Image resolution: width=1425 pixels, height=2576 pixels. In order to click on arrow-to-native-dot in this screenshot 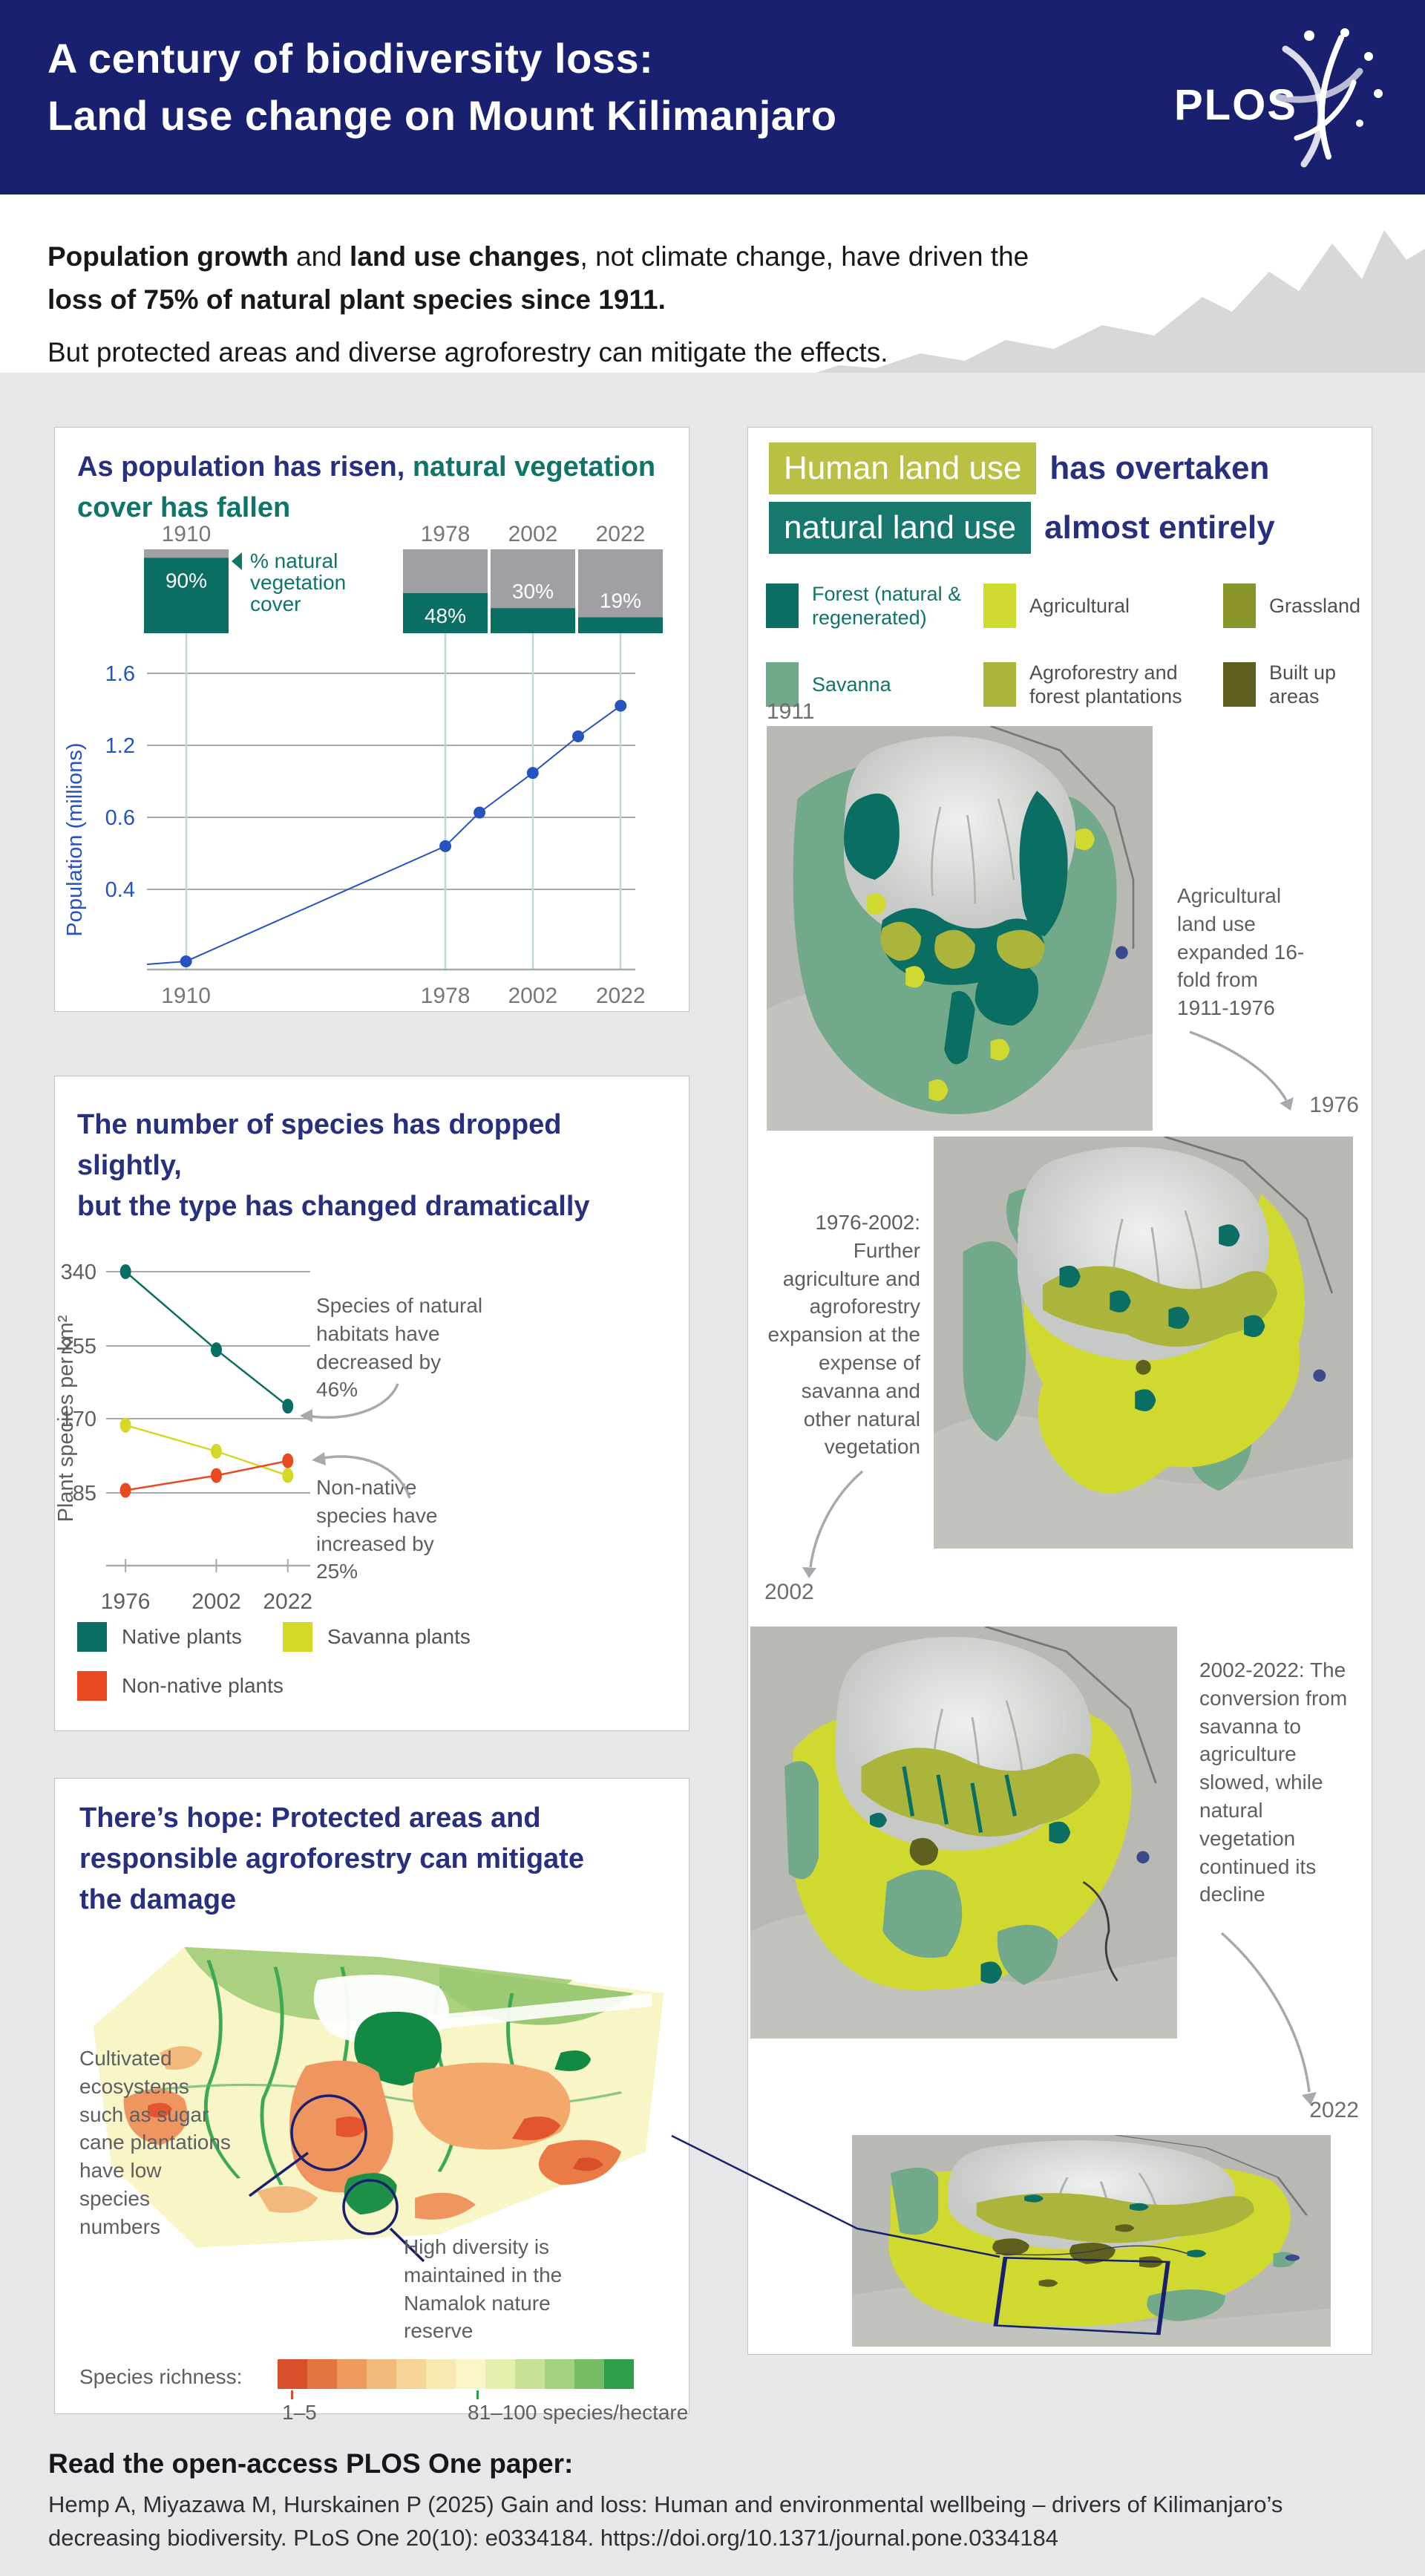, I will do `click(349, 1402)`.